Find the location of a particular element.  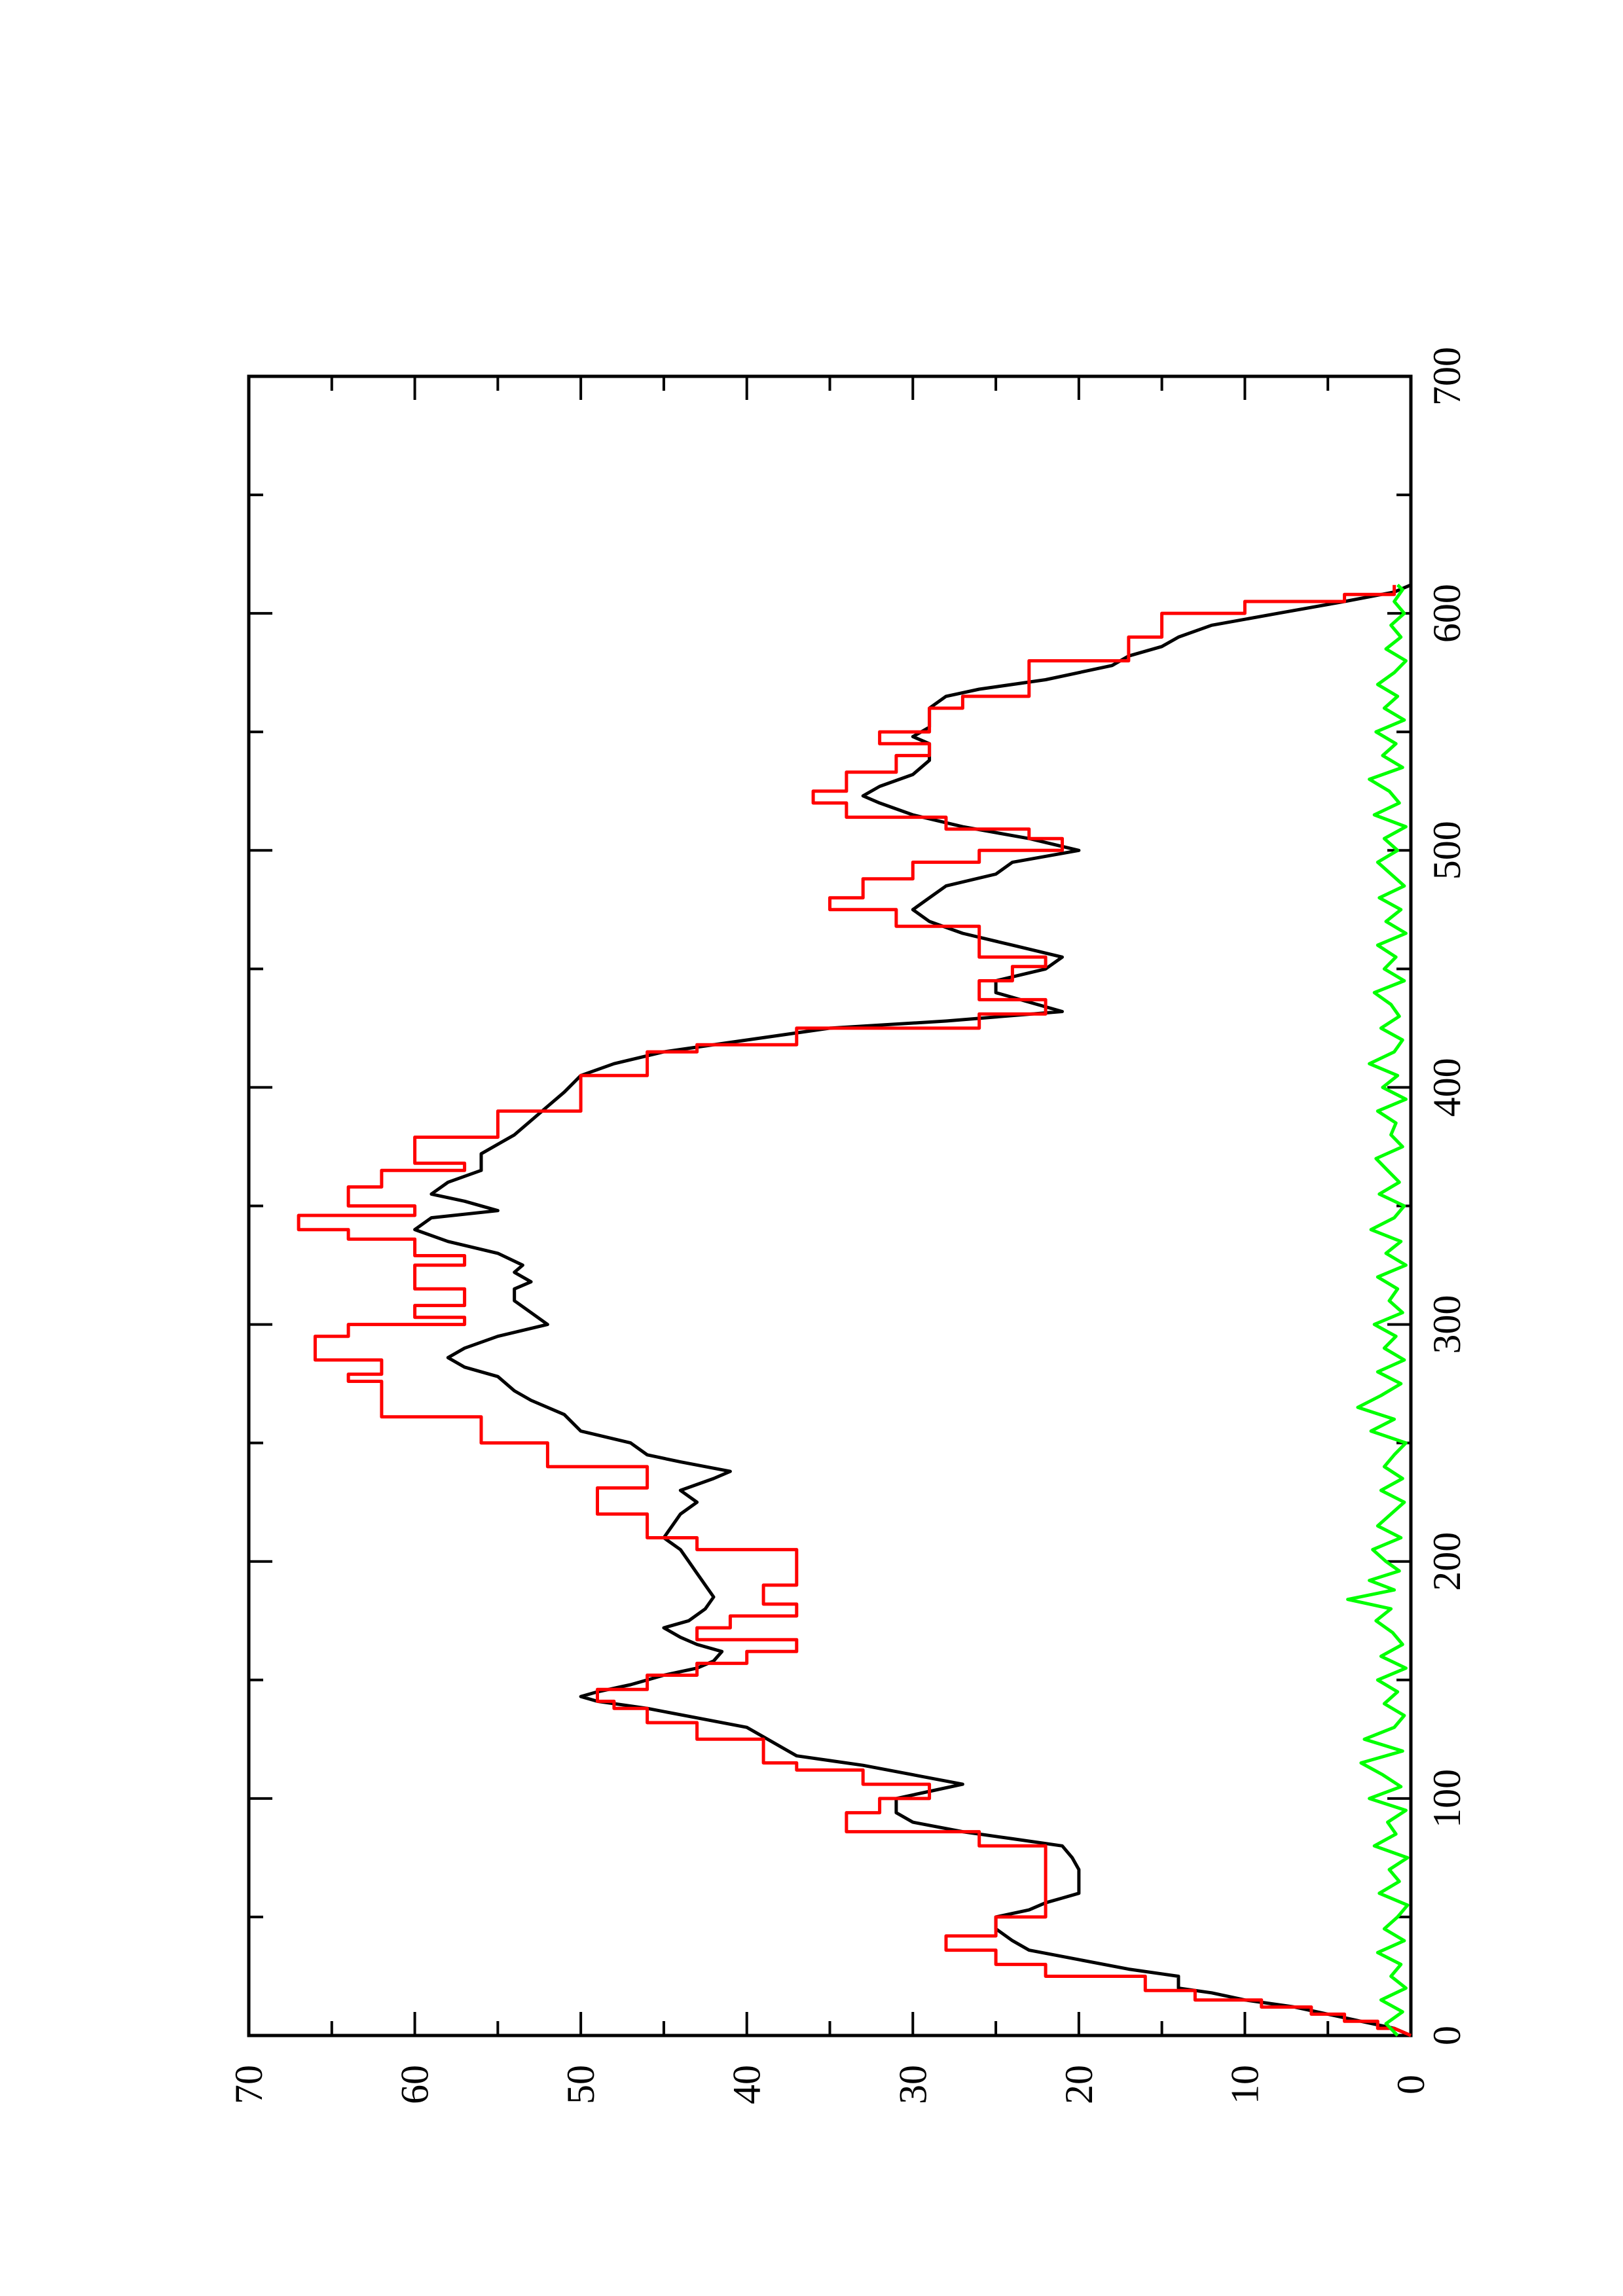

y-tick-label: 30 is located at coordinates (912, 2084).